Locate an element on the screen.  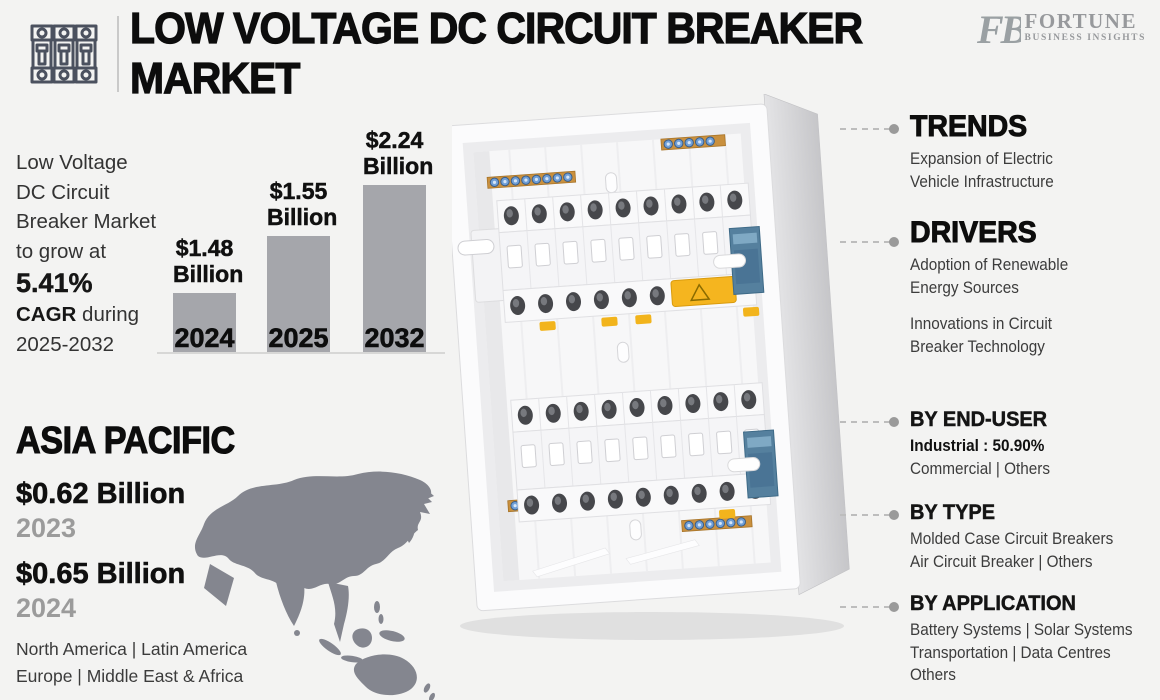
drivers-heading: DRIVERS is located at coordinates (974, 233).